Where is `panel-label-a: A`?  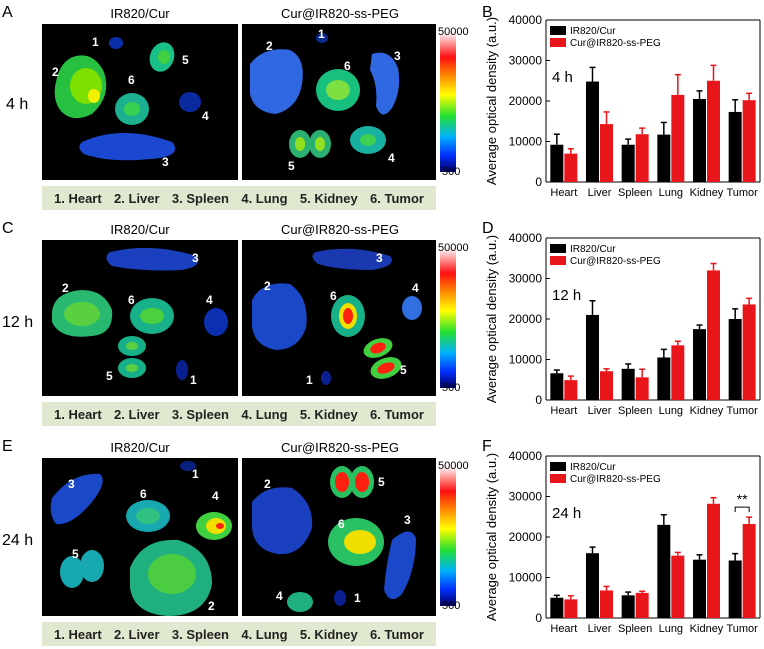
panel-label-a: A is located at coordinates (7, 12).